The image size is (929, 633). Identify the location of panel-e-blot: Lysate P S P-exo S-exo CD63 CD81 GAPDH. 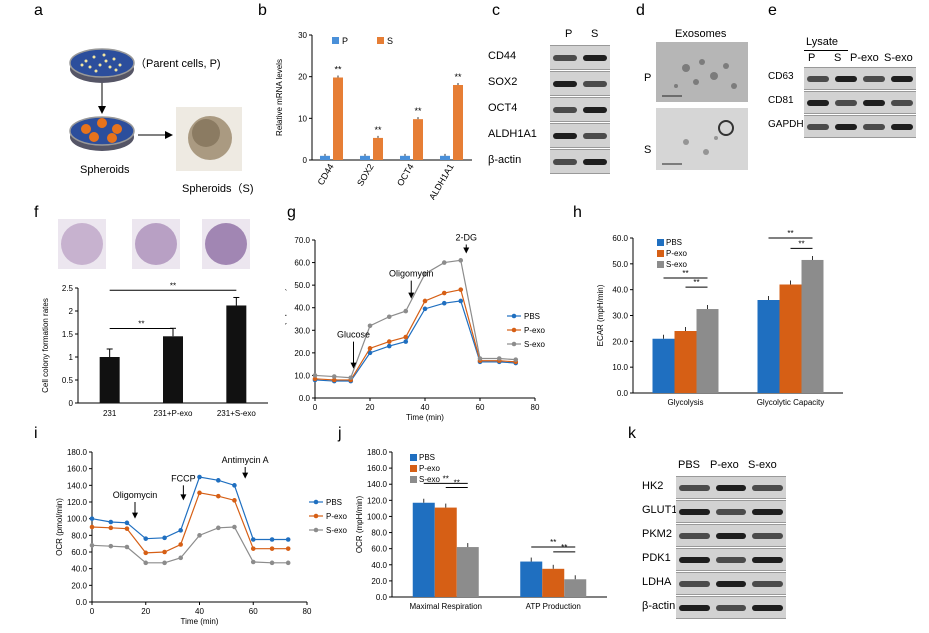
(846, 85).